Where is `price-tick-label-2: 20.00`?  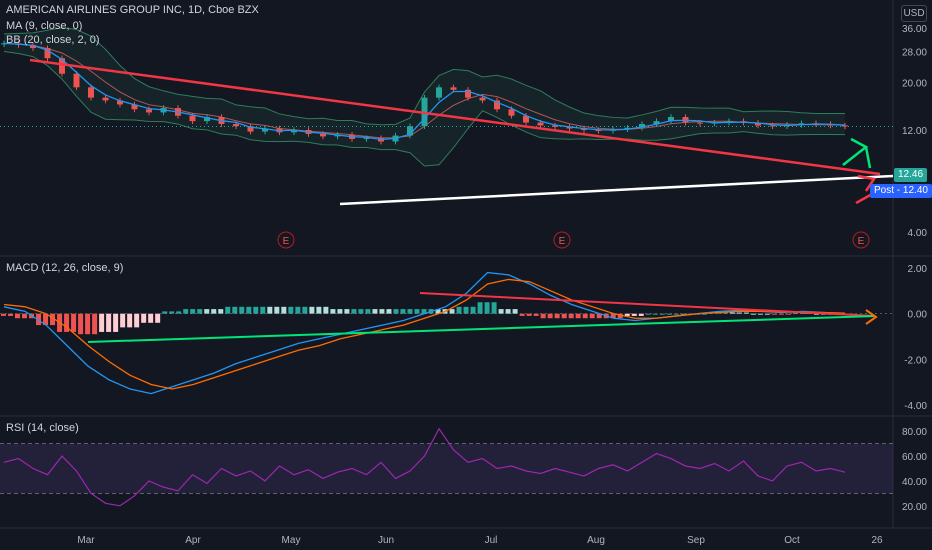
price-tick-label-2: 20.00 is located at coordinates (914, 84).